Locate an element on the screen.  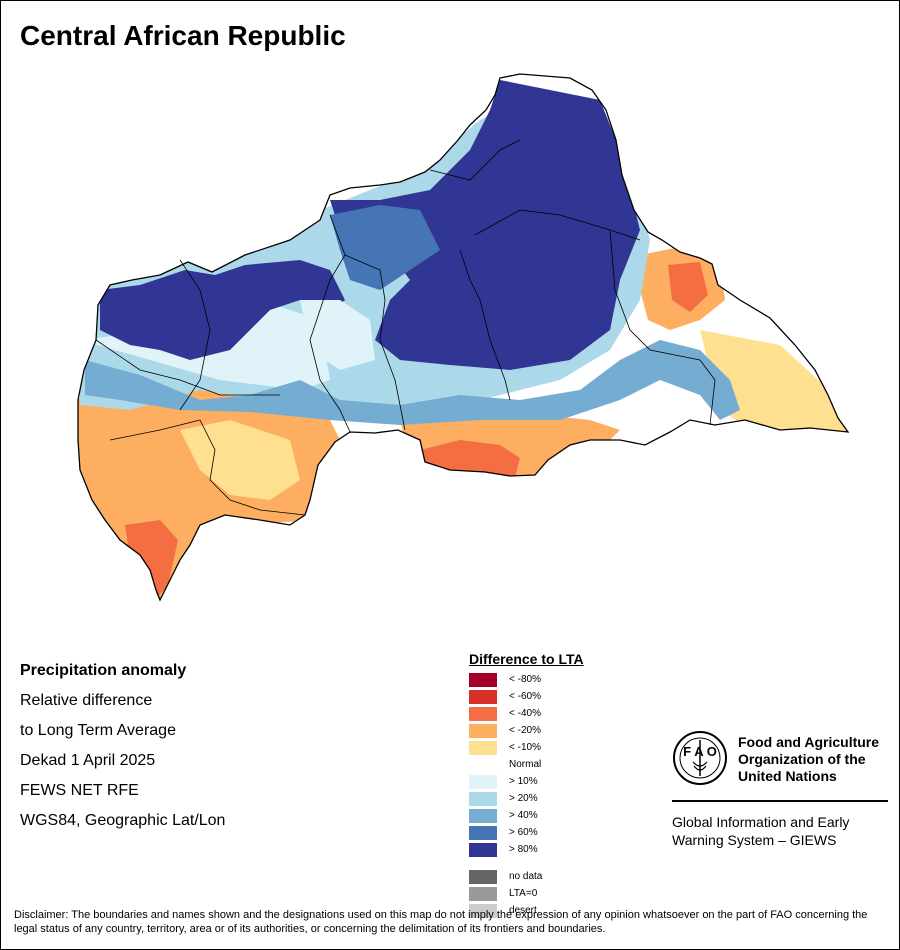
legend-label: LTA=0 is located at coordinates (523, 893).